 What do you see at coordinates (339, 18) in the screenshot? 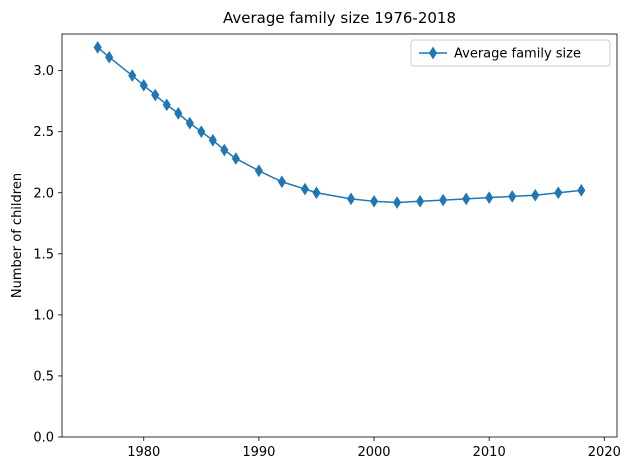
I see `chart-title: Average family size 1976-2018` at bounding box center [339, 18].